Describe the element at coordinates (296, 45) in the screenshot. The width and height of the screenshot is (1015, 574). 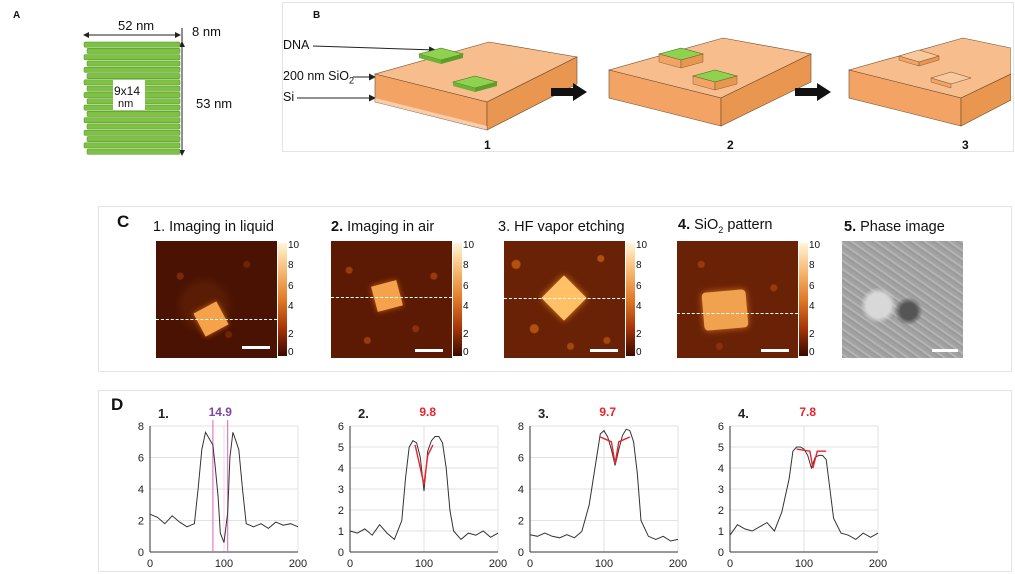
I see `label-dna: DNA` at that location.